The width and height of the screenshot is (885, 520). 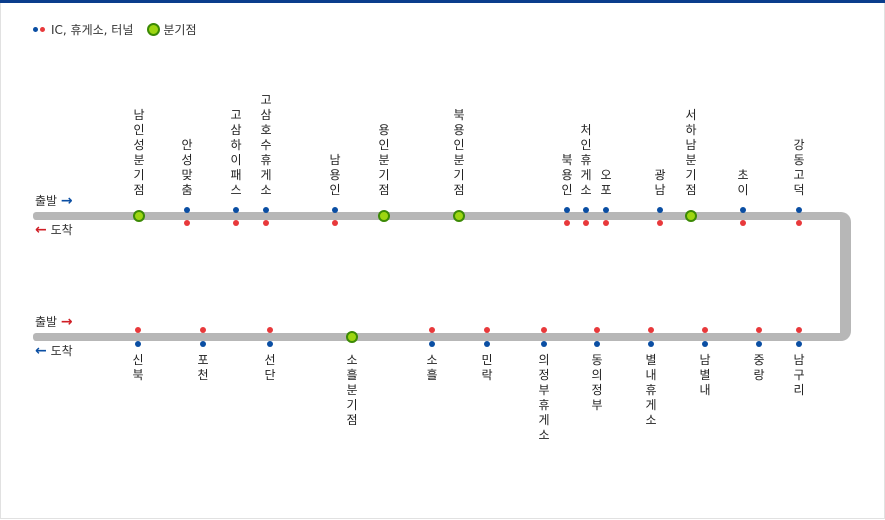 What do you see at coordinates (440, 216) in the screenshot?
I see `upper-road` at bounding box center [440, 216].